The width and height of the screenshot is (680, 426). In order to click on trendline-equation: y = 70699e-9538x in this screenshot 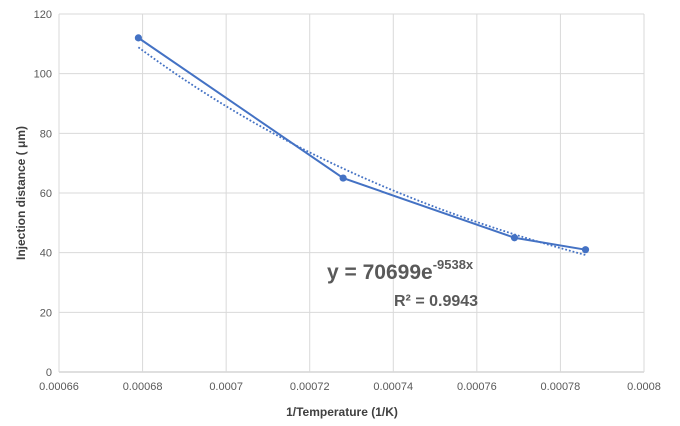, I will do `click(400, 270)`.